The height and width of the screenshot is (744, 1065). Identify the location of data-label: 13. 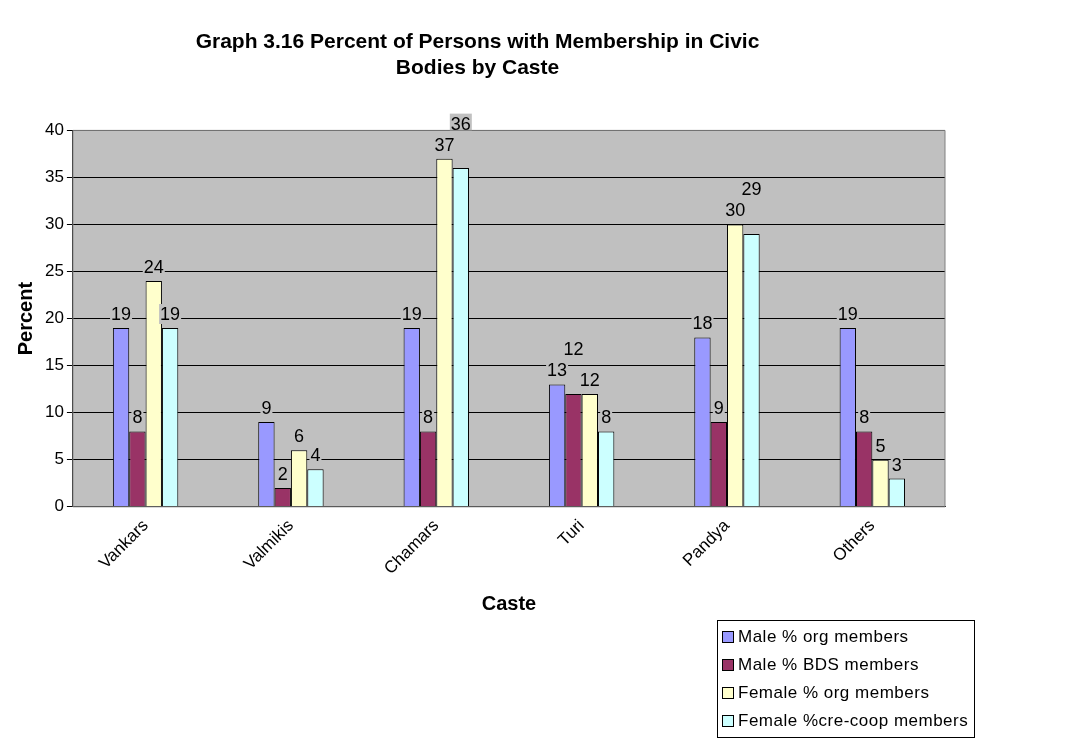
(557, 370).